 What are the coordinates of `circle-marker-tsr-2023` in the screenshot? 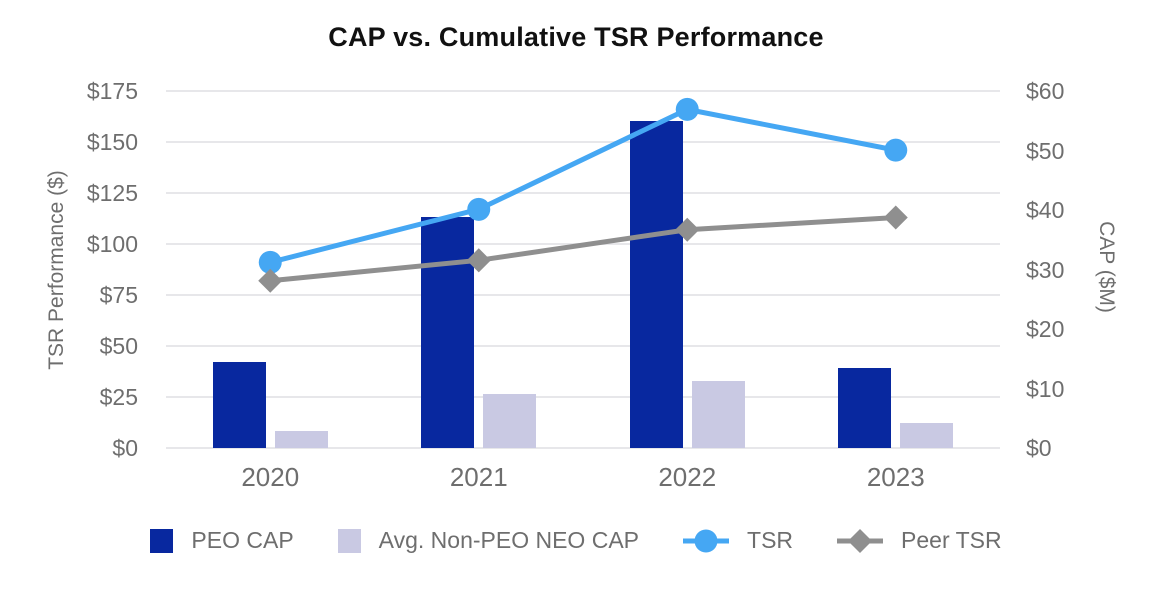 It's located at (896, 150).